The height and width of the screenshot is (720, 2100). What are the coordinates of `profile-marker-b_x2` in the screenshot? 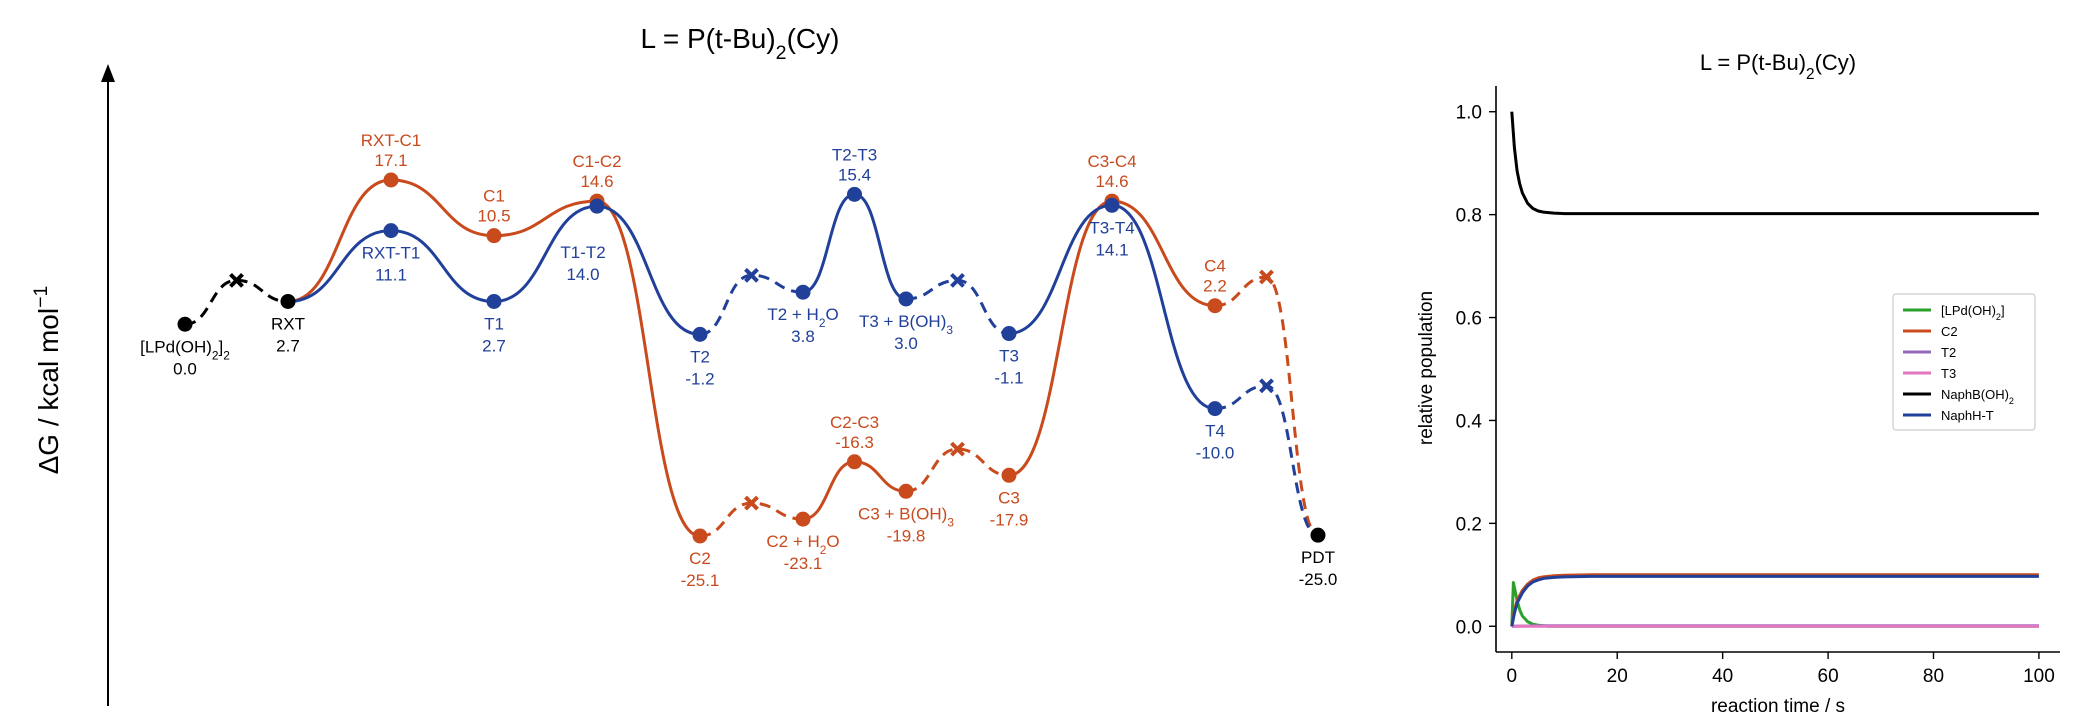 It's located at (957, 280).